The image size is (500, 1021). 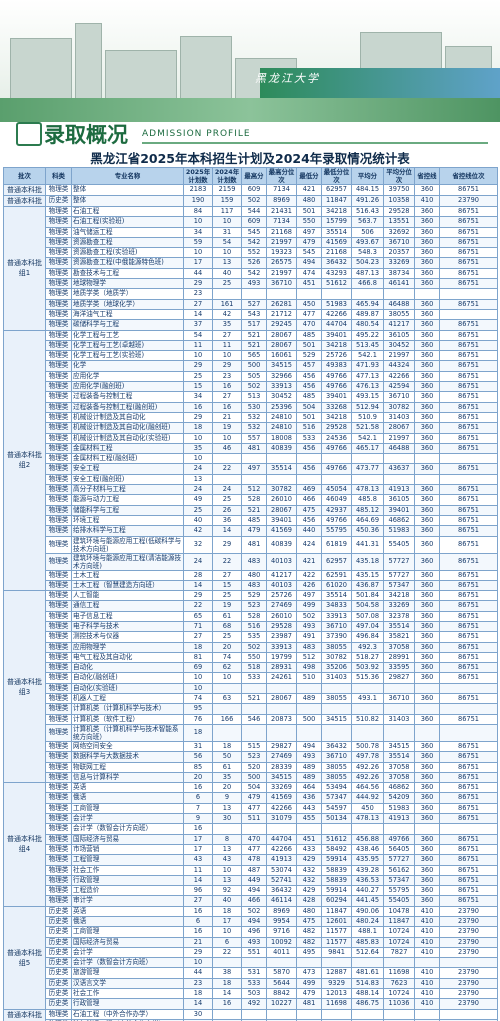 What do you see at coordinates (198, 417) in the screenshot?
I see `table-cell: 29` at bounding box center [198, 417].